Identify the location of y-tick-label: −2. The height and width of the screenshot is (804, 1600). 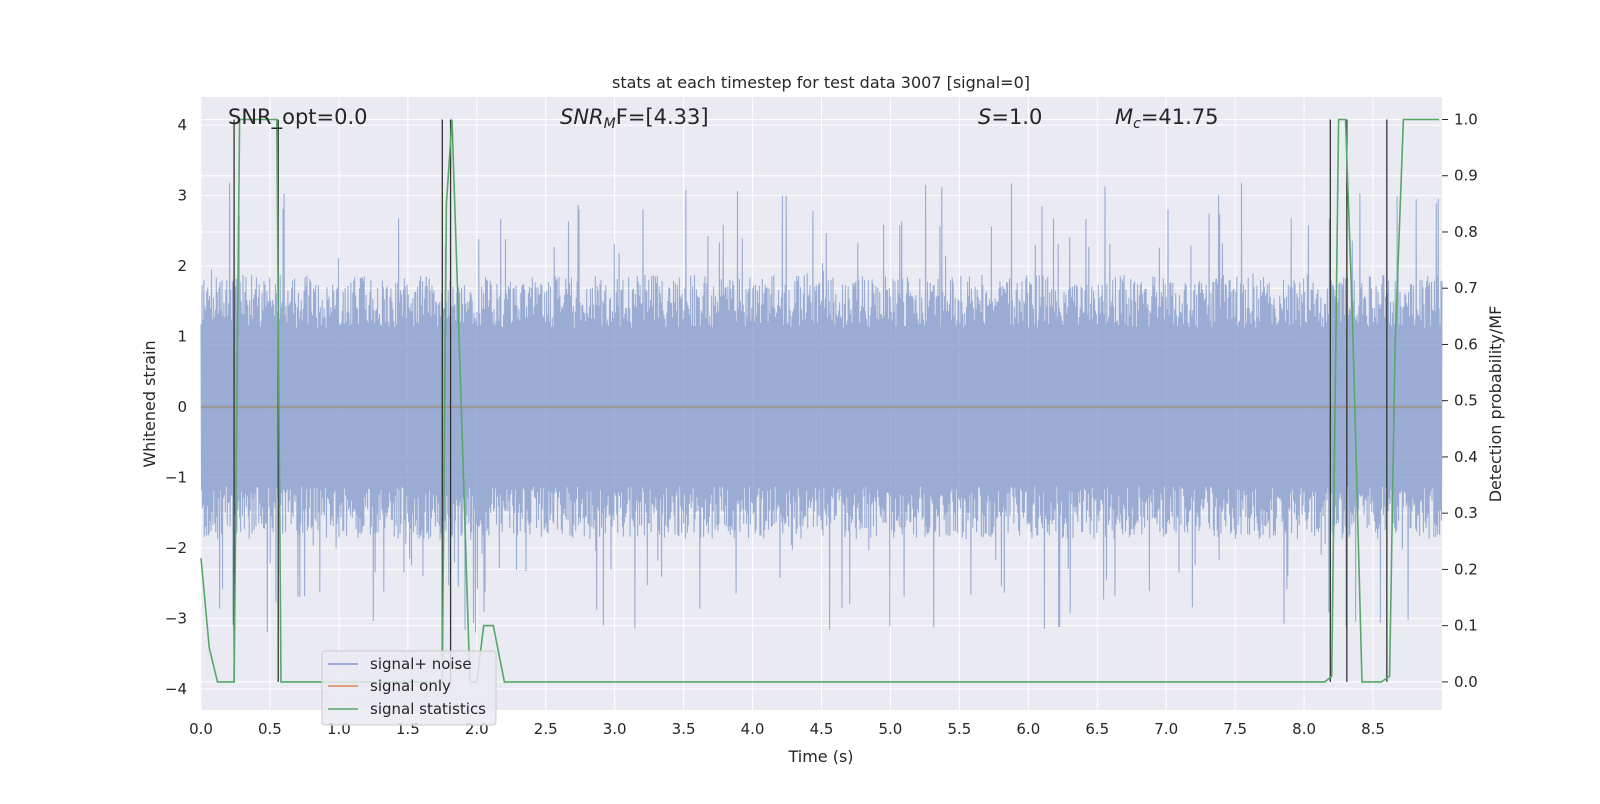
(176, 548).